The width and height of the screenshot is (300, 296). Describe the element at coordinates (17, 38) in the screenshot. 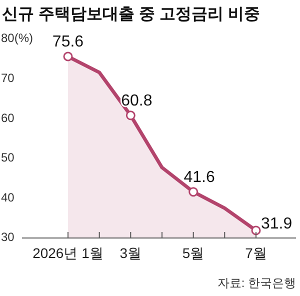

I see `y-tick-label: 80(%)` at that location.